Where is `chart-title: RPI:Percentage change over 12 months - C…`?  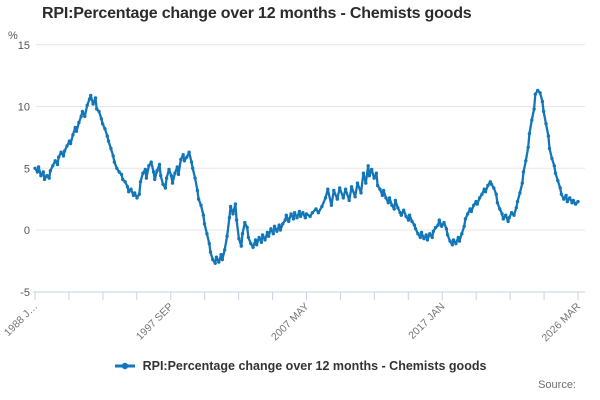
chart-title: RPI:Percentage change over 12 months - C… is located at coordinates (257, 13).